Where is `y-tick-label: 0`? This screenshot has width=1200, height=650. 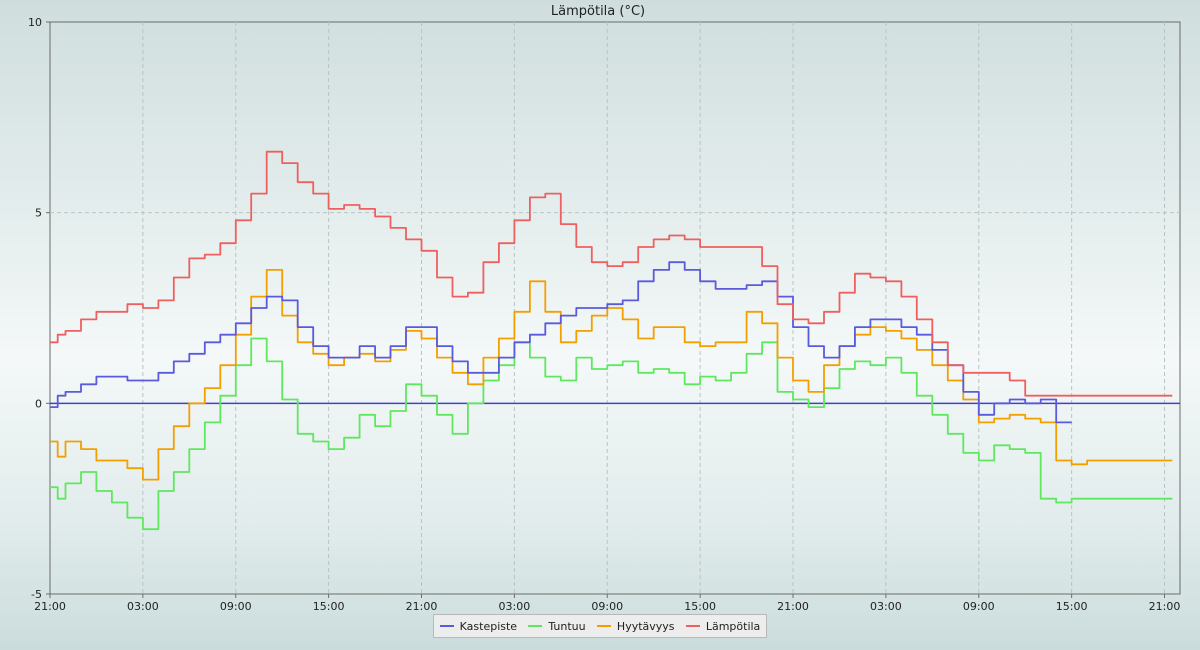 y-tick-label: 0 is located at coordinates (38, 403).